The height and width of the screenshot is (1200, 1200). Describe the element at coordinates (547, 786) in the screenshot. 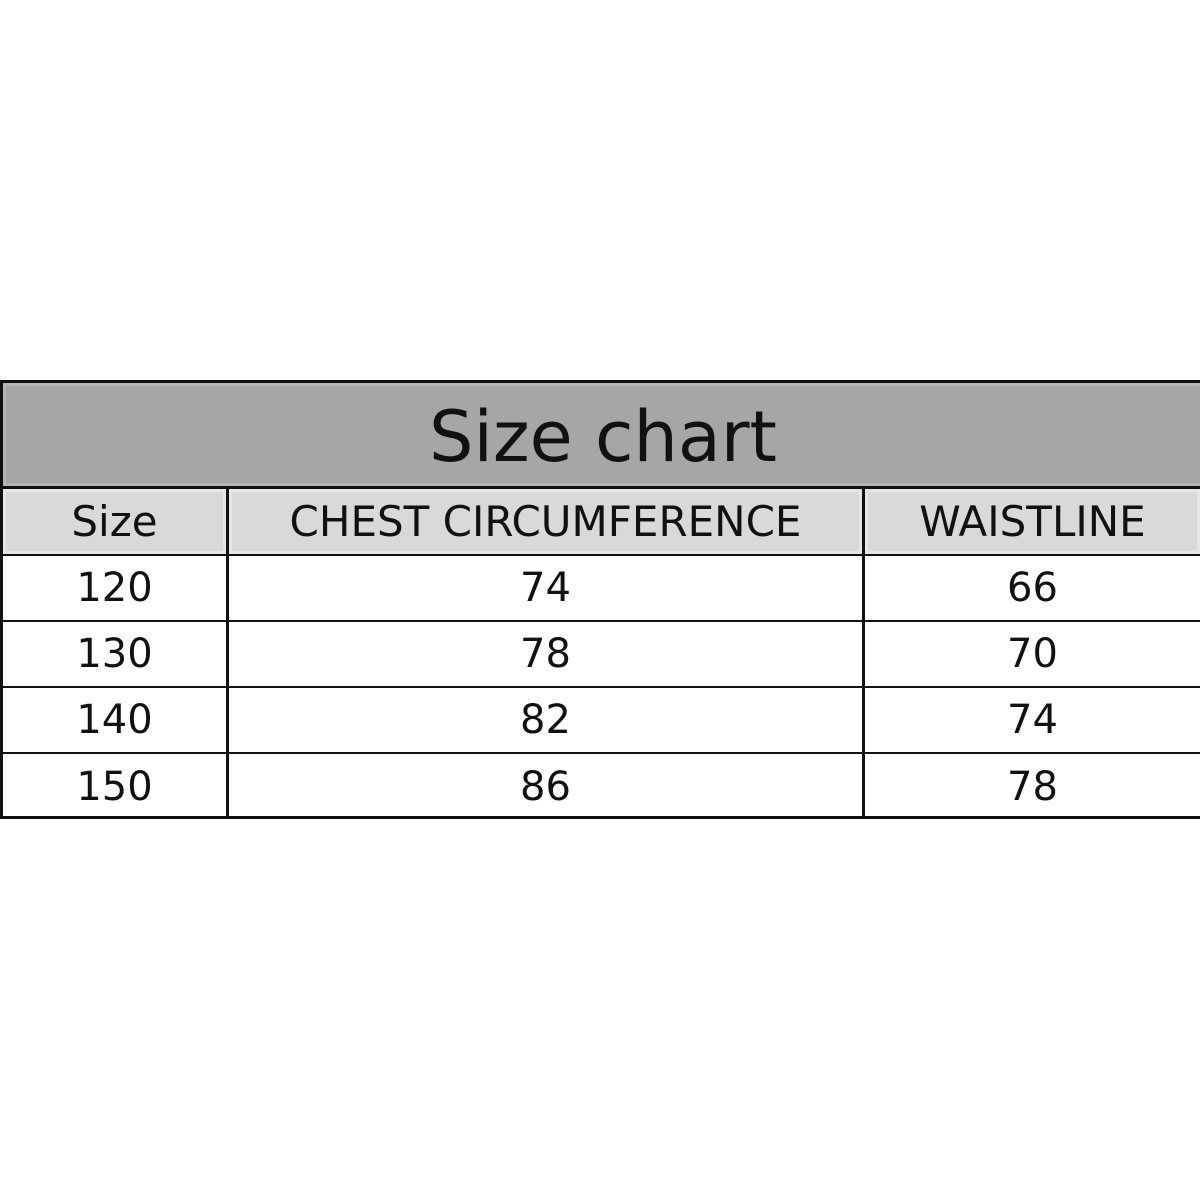

I see `chest-cell: 86` at that location.